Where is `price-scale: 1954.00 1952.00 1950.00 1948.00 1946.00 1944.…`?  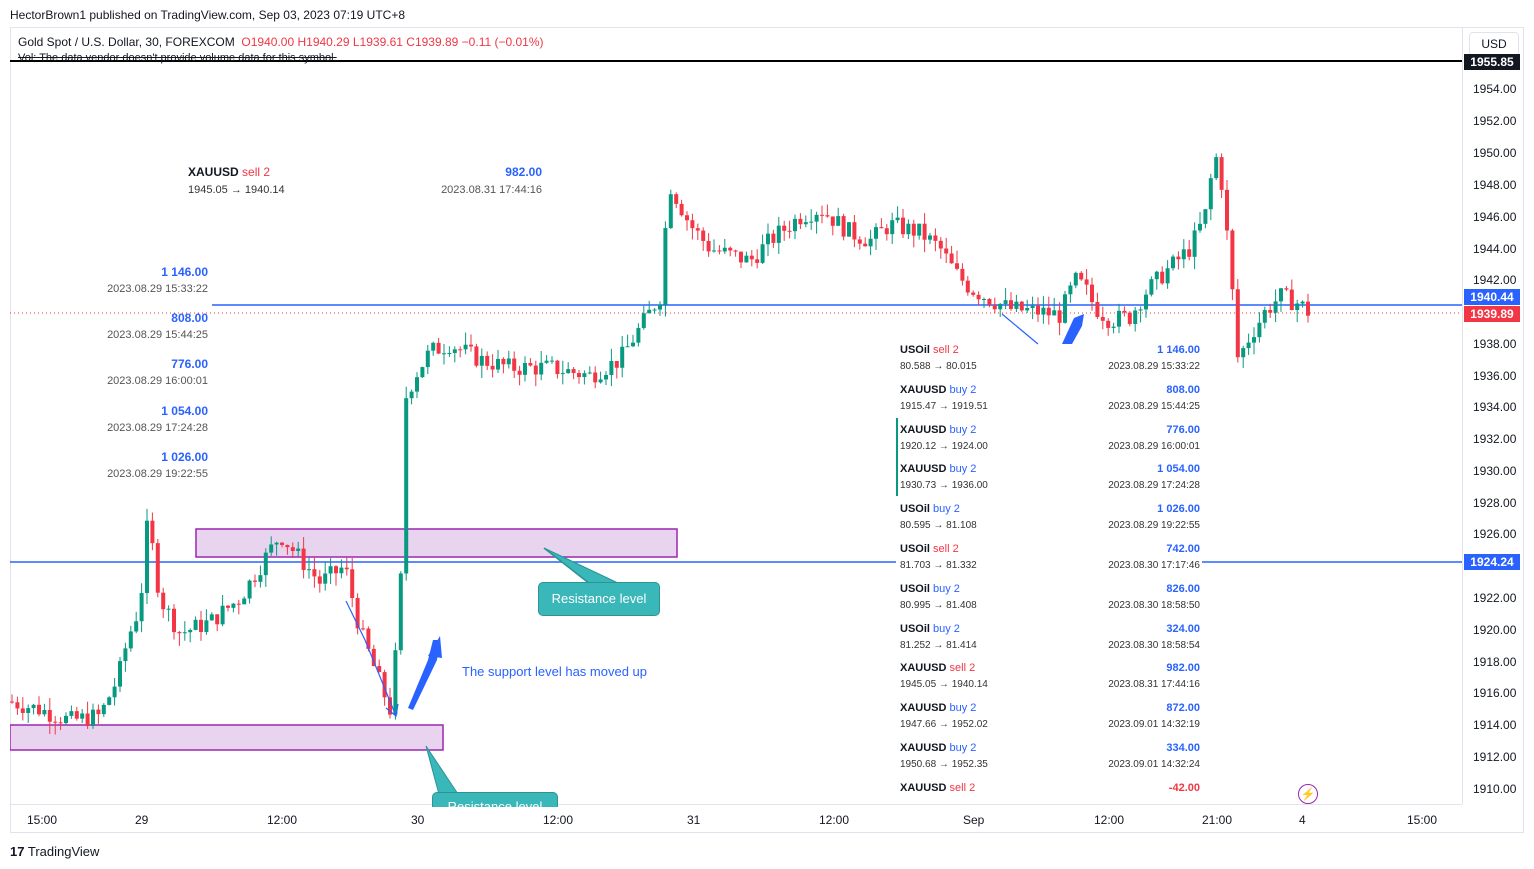 price-scale: 1954.00 1952.00 1950.00 1948.00 1946.00 1944.… is located at coordinates (1493, 416).